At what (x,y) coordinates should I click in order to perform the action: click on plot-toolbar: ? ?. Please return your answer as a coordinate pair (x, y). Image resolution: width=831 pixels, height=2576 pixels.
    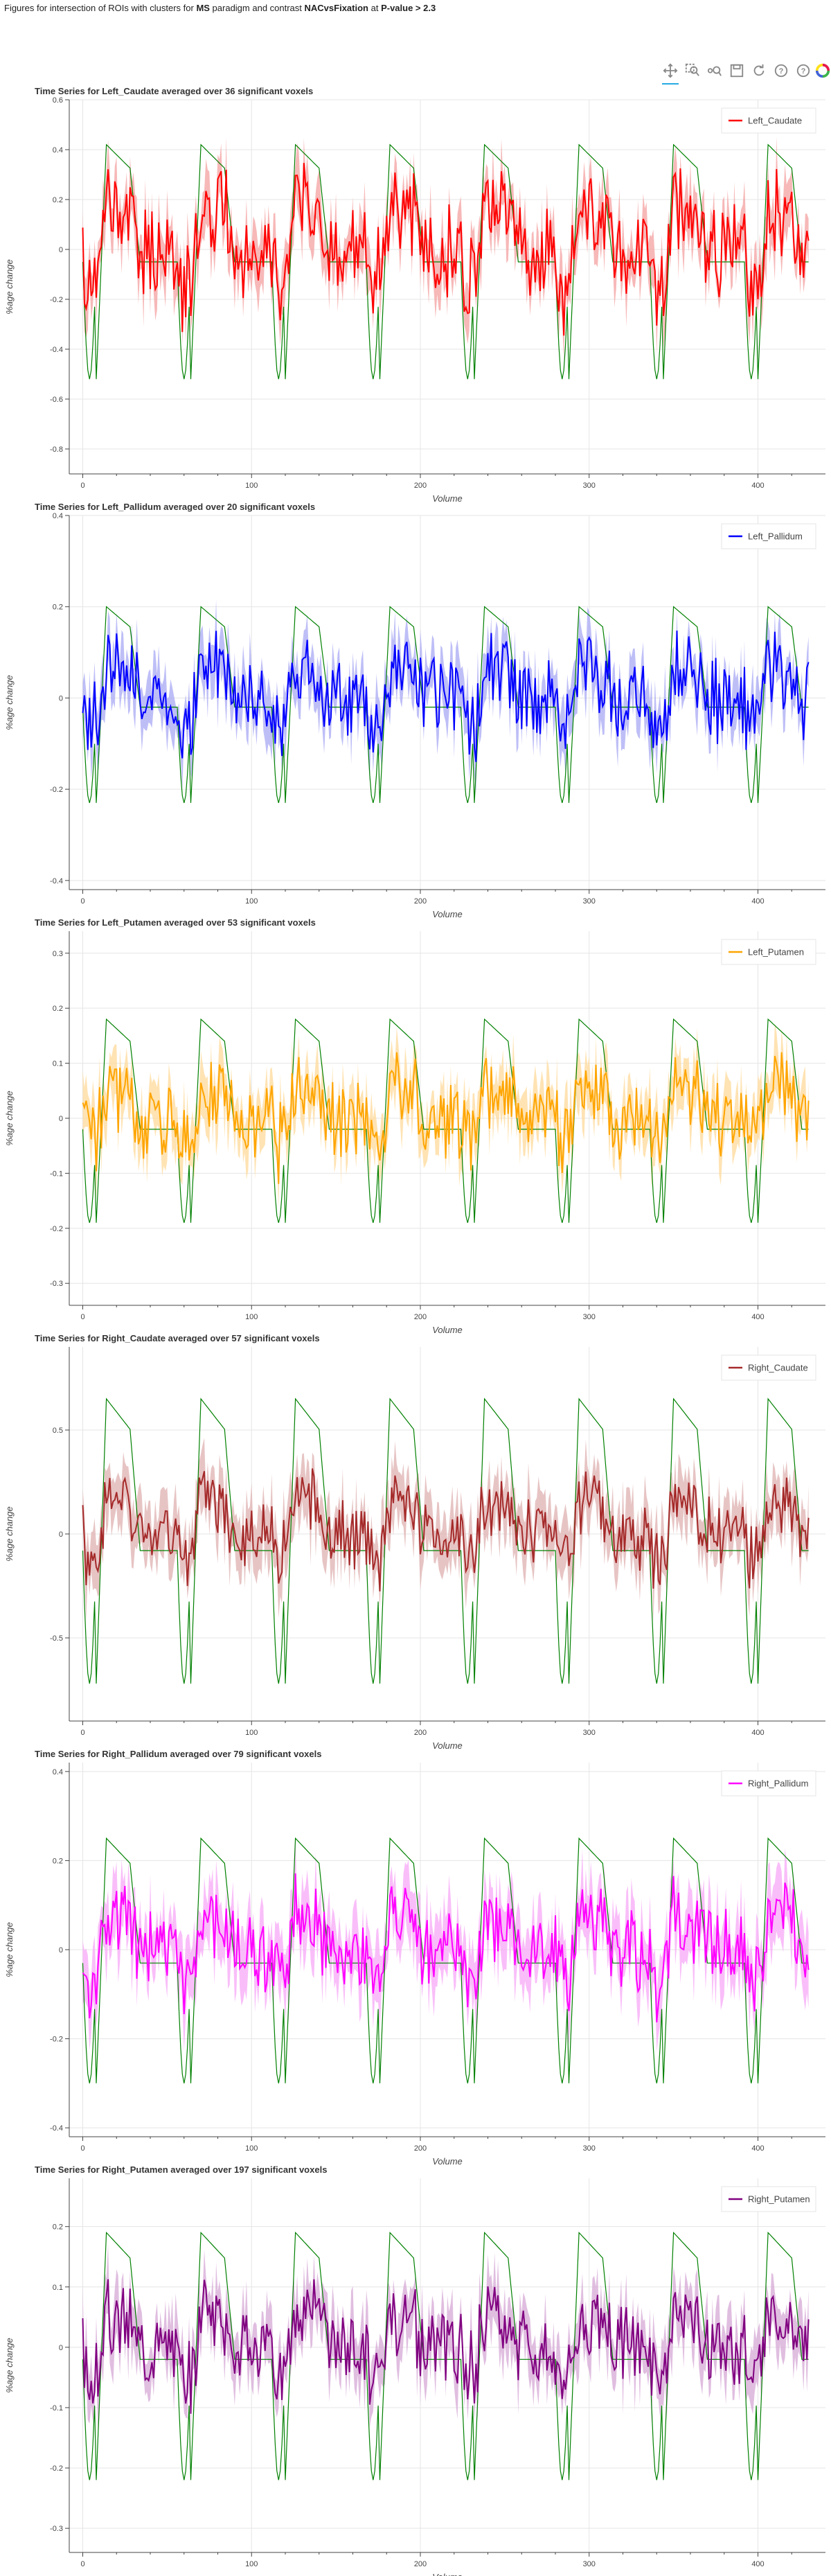
    Looking at the image, I should click on (745, 73).